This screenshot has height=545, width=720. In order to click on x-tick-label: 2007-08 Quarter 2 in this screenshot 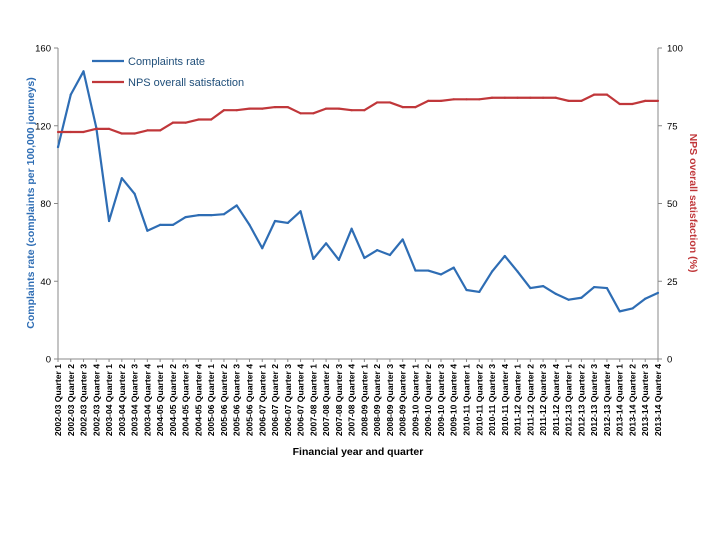, I will do `click(326, 400)`.